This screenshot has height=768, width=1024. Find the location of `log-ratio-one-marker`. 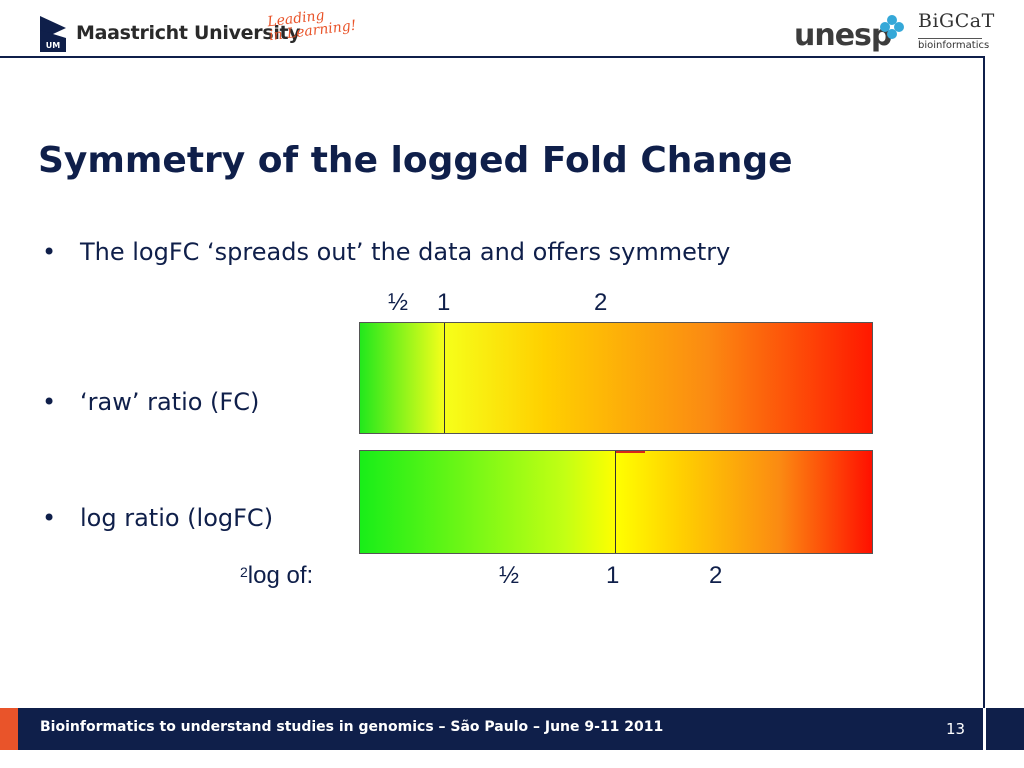

log-ratio-one-marker is located at coordinates (615, 502).